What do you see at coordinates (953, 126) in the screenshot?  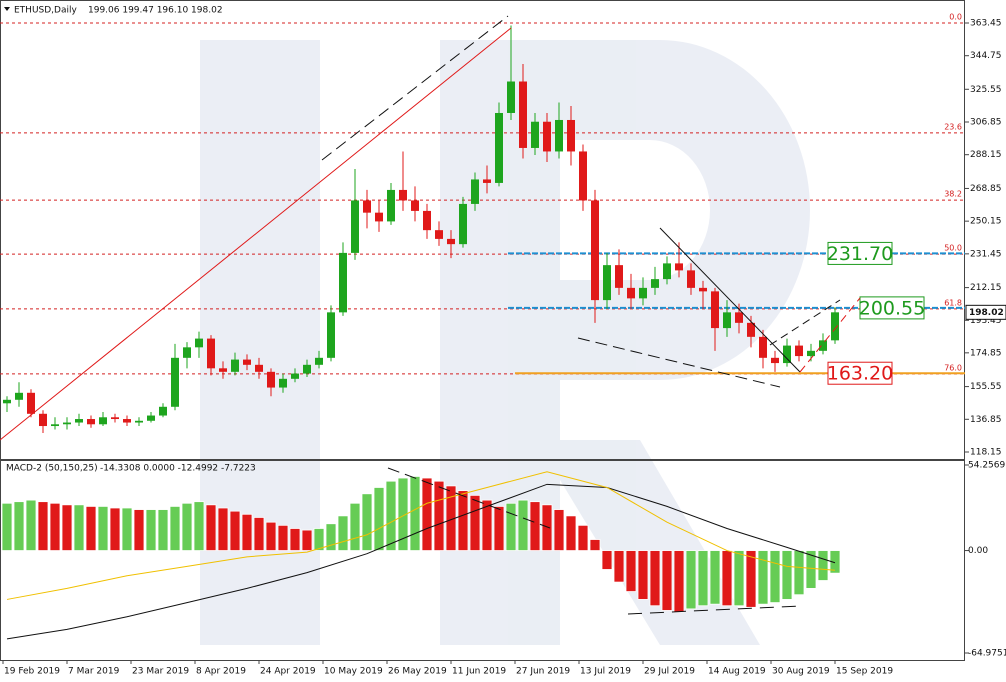 I see `fib-label: 23.6` at bounding box center [953, 126].